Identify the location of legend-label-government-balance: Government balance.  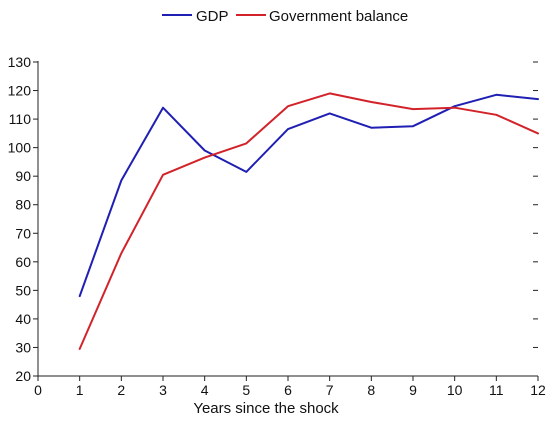
(338, 16).